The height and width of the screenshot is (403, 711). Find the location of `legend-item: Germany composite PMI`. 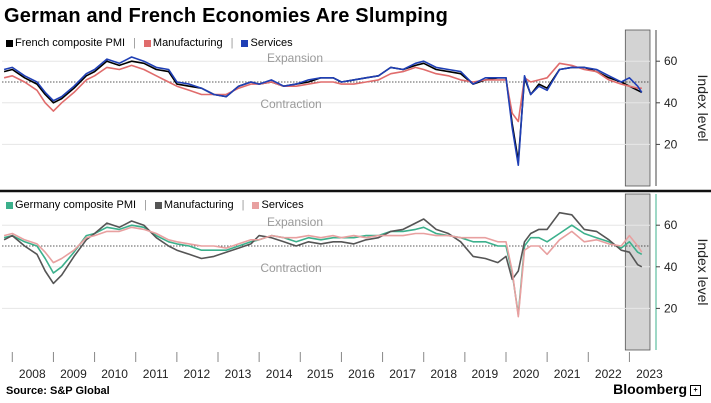

legend-item: Germany composite PMI is located at coordinates (71, 205).